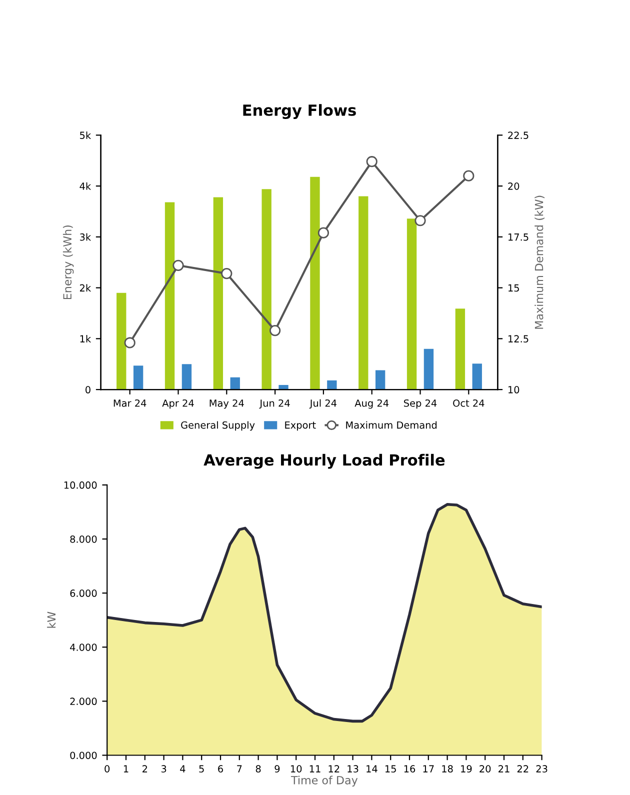  I want to click on y-tick-label: 8.000, so click(83, 539).